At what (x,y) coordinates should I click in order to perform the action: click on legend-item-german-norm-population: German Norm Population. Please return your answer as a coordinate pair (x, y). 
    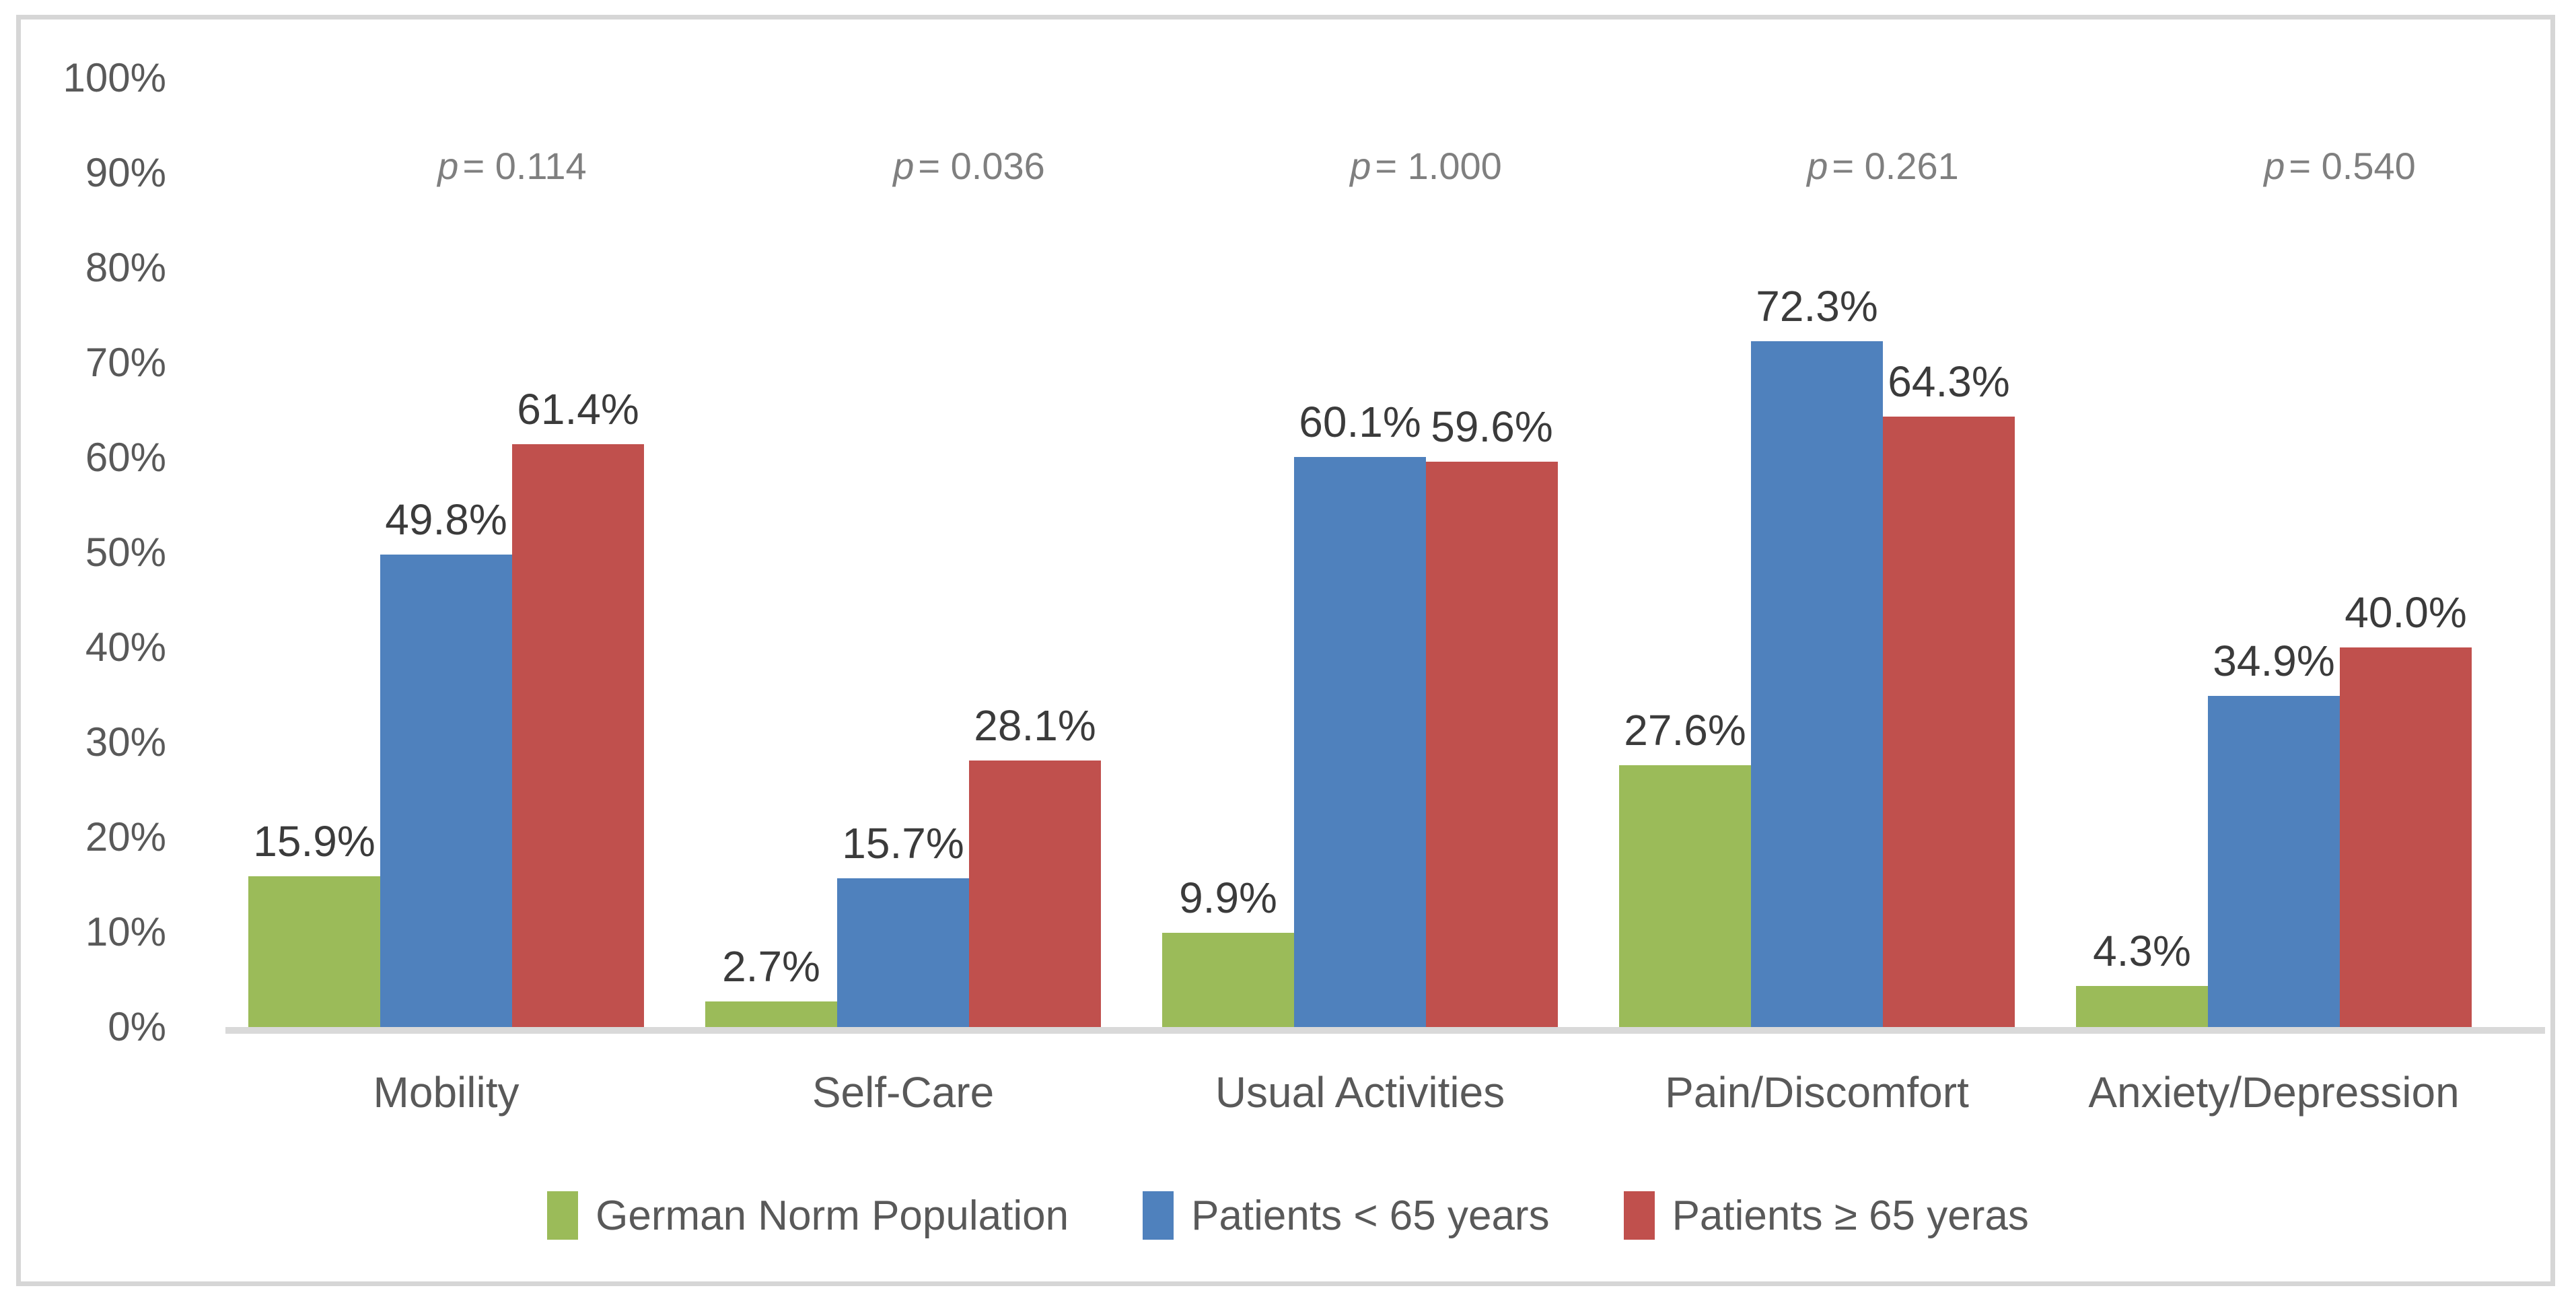
    Looking at the image, I should click on (808, 1215).